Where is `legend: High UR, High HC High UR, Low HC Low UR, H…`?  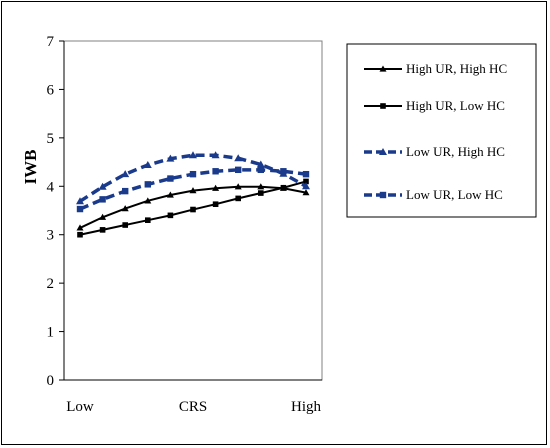 legend: High UR, High HC High UR, Low HC Low UR, H… is located at coordinates (435, 131).